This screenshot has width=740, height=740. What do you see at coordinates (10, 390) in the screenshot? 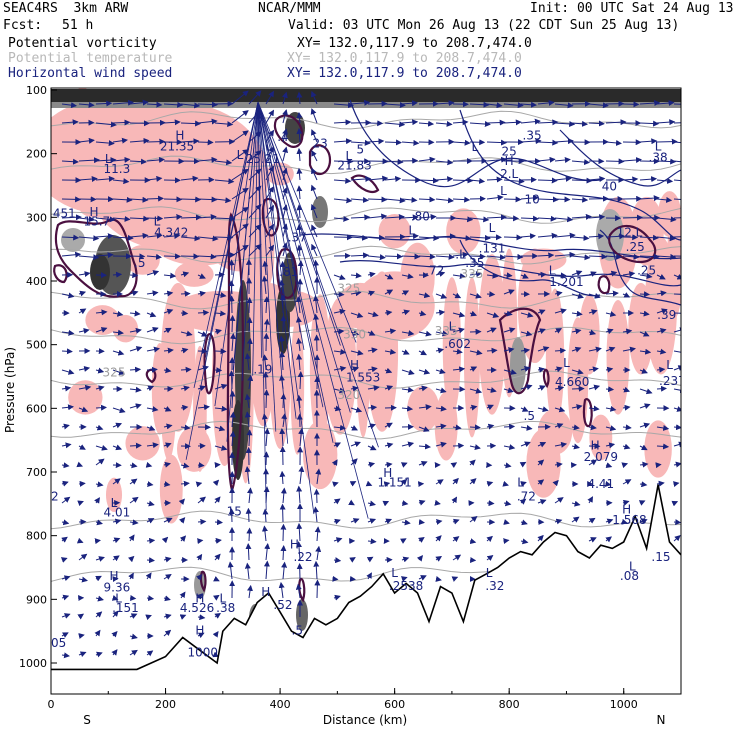
I see `y-axis-label: Pressure (hPa)` at bounding box center [10, 390].